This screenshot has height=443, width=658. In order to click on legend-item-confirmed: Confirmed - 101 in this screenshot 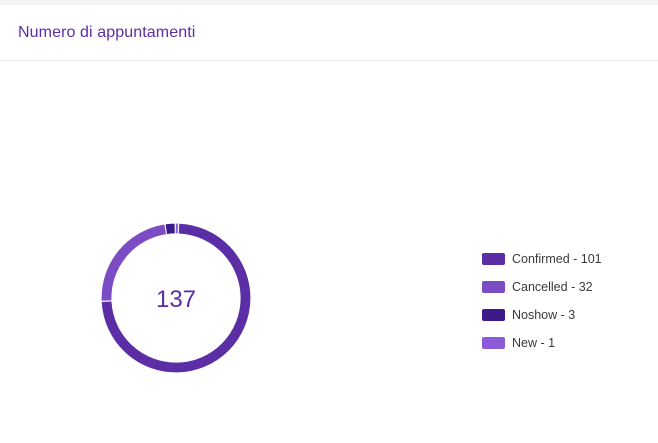, I will do `click(542, 259)`.